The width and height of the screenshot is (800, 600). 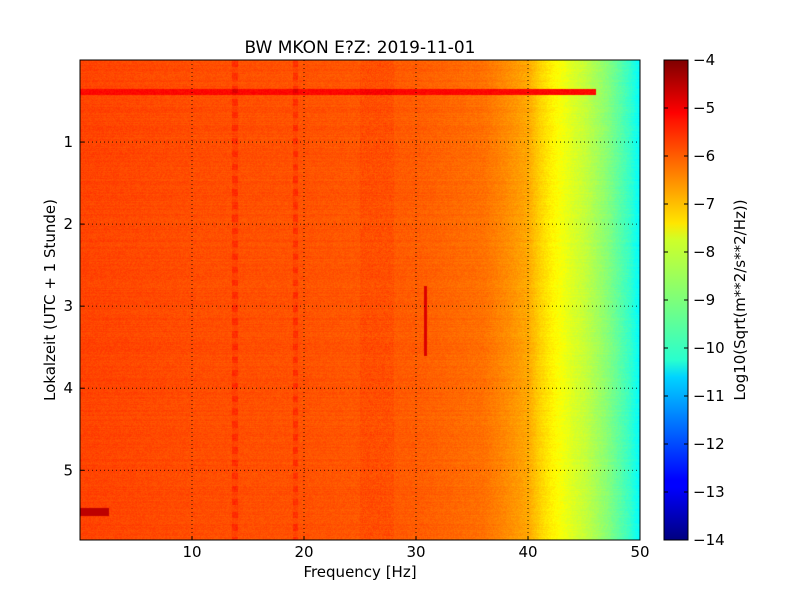 I want to click on colorbar-tick-label: −9, so click(x=704, y=300).